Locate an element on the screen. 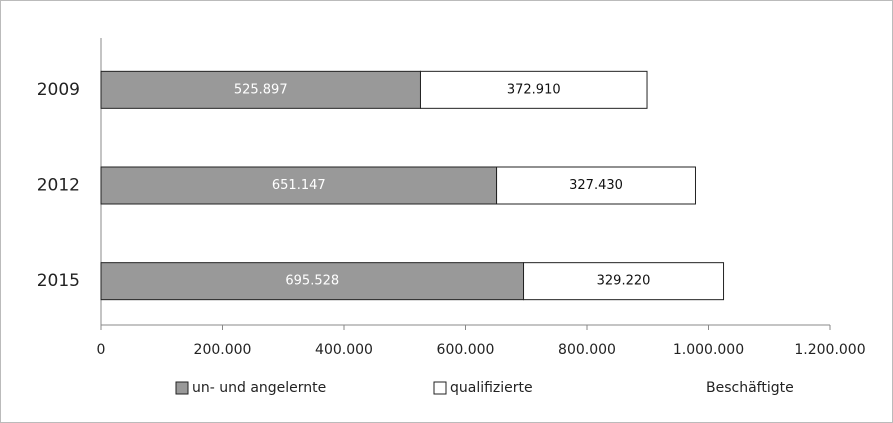 Image resolution: width=893 pixels, height=423 pixels. x-tick-label: 400.000 is located at coordinates (344, 350).